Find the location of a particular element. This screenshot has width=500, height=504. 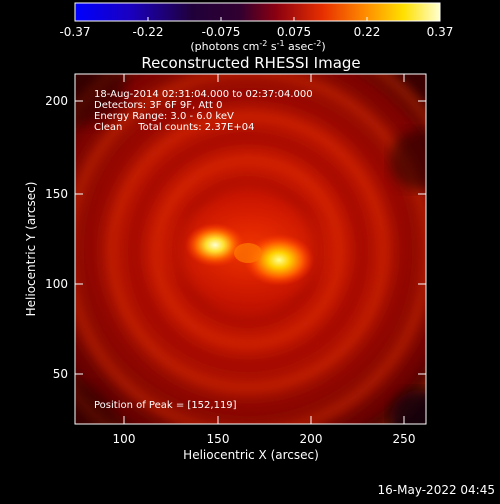

info-line-counts: Clean Total counts: 2.37E+04 is located at coordinates (174, 127).